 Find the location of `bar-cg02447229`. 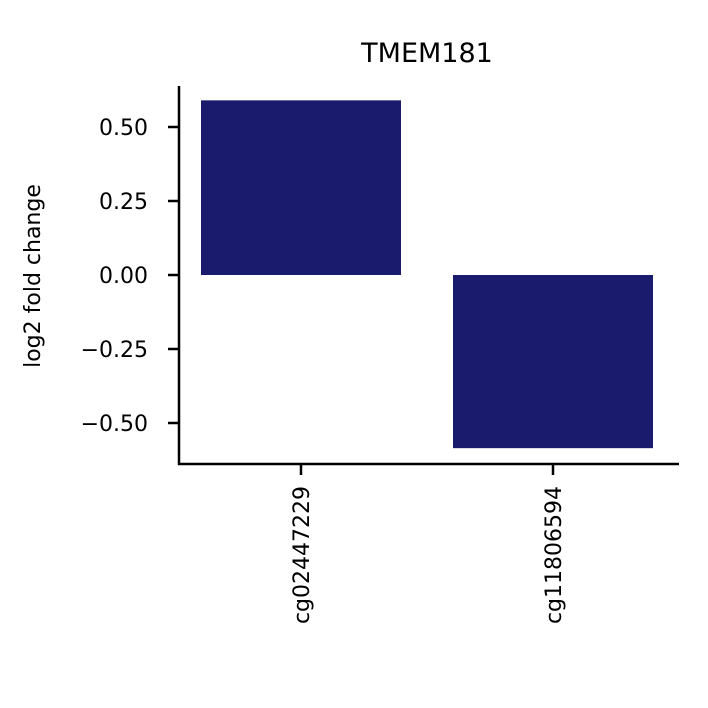

bar-cg02447229 is located at coordinates (301, 187).